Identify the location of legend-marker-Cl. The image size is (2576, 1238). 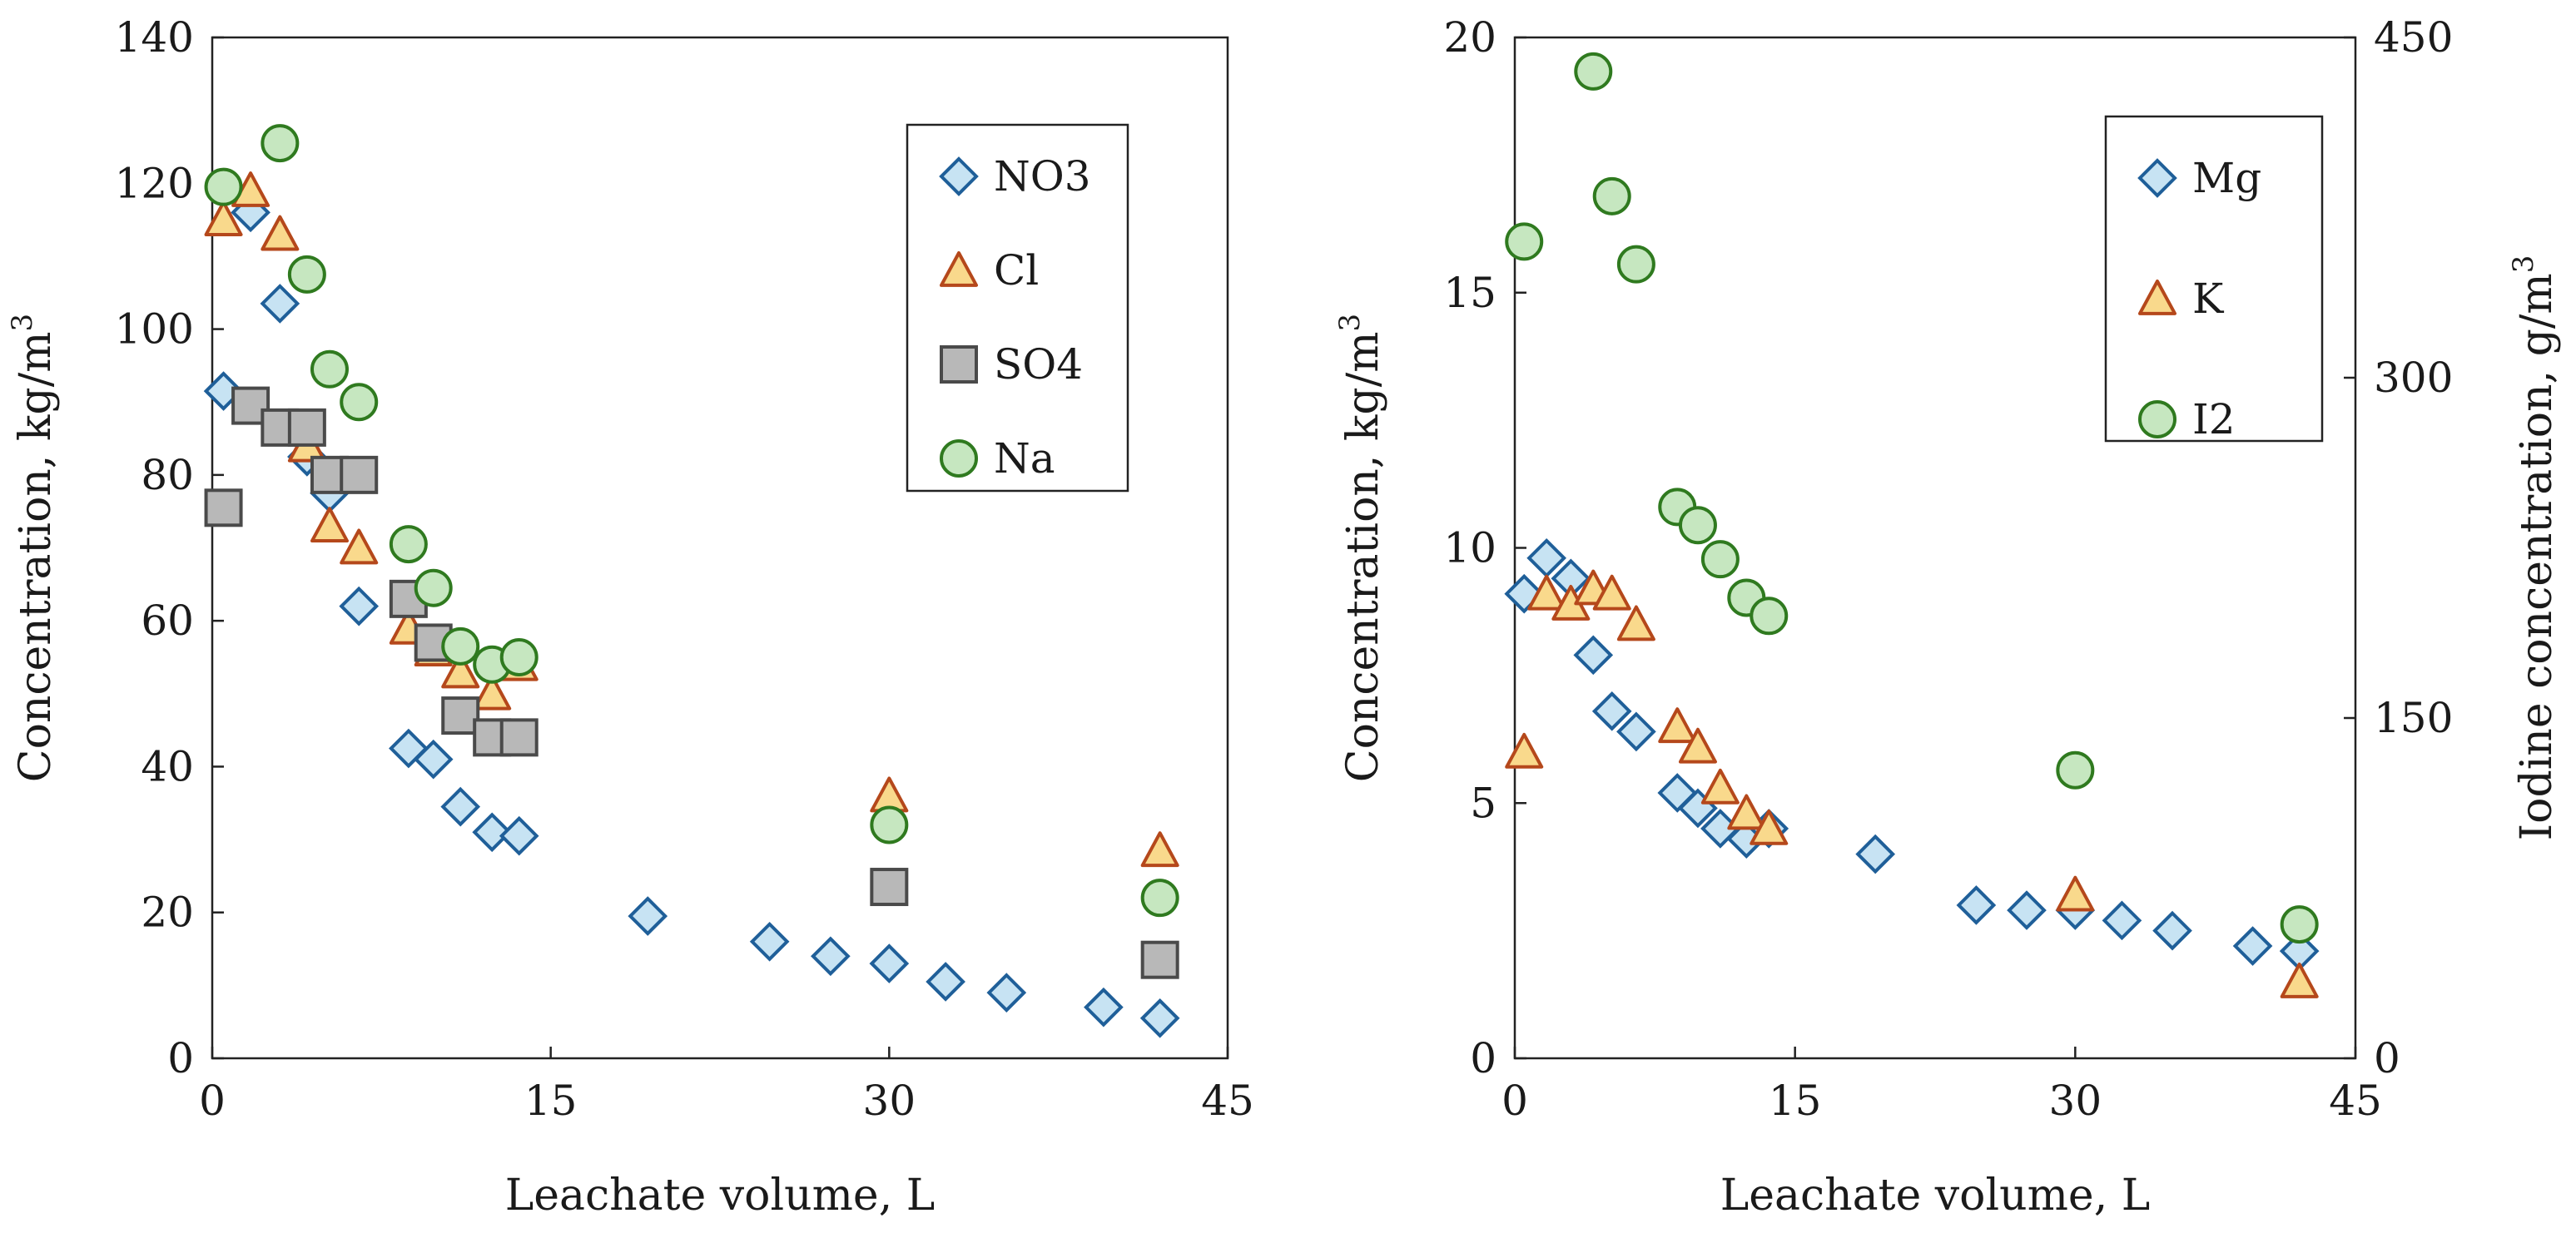
(959, 269).